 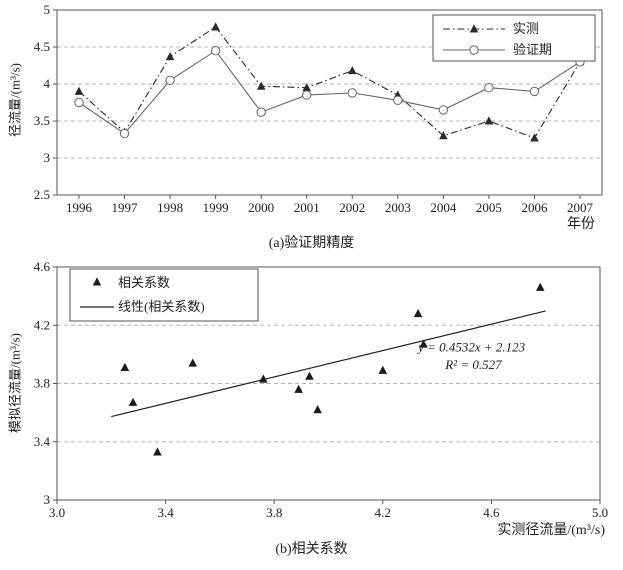 I want to click on svg-text: 2001, so click(x=307, y=207).